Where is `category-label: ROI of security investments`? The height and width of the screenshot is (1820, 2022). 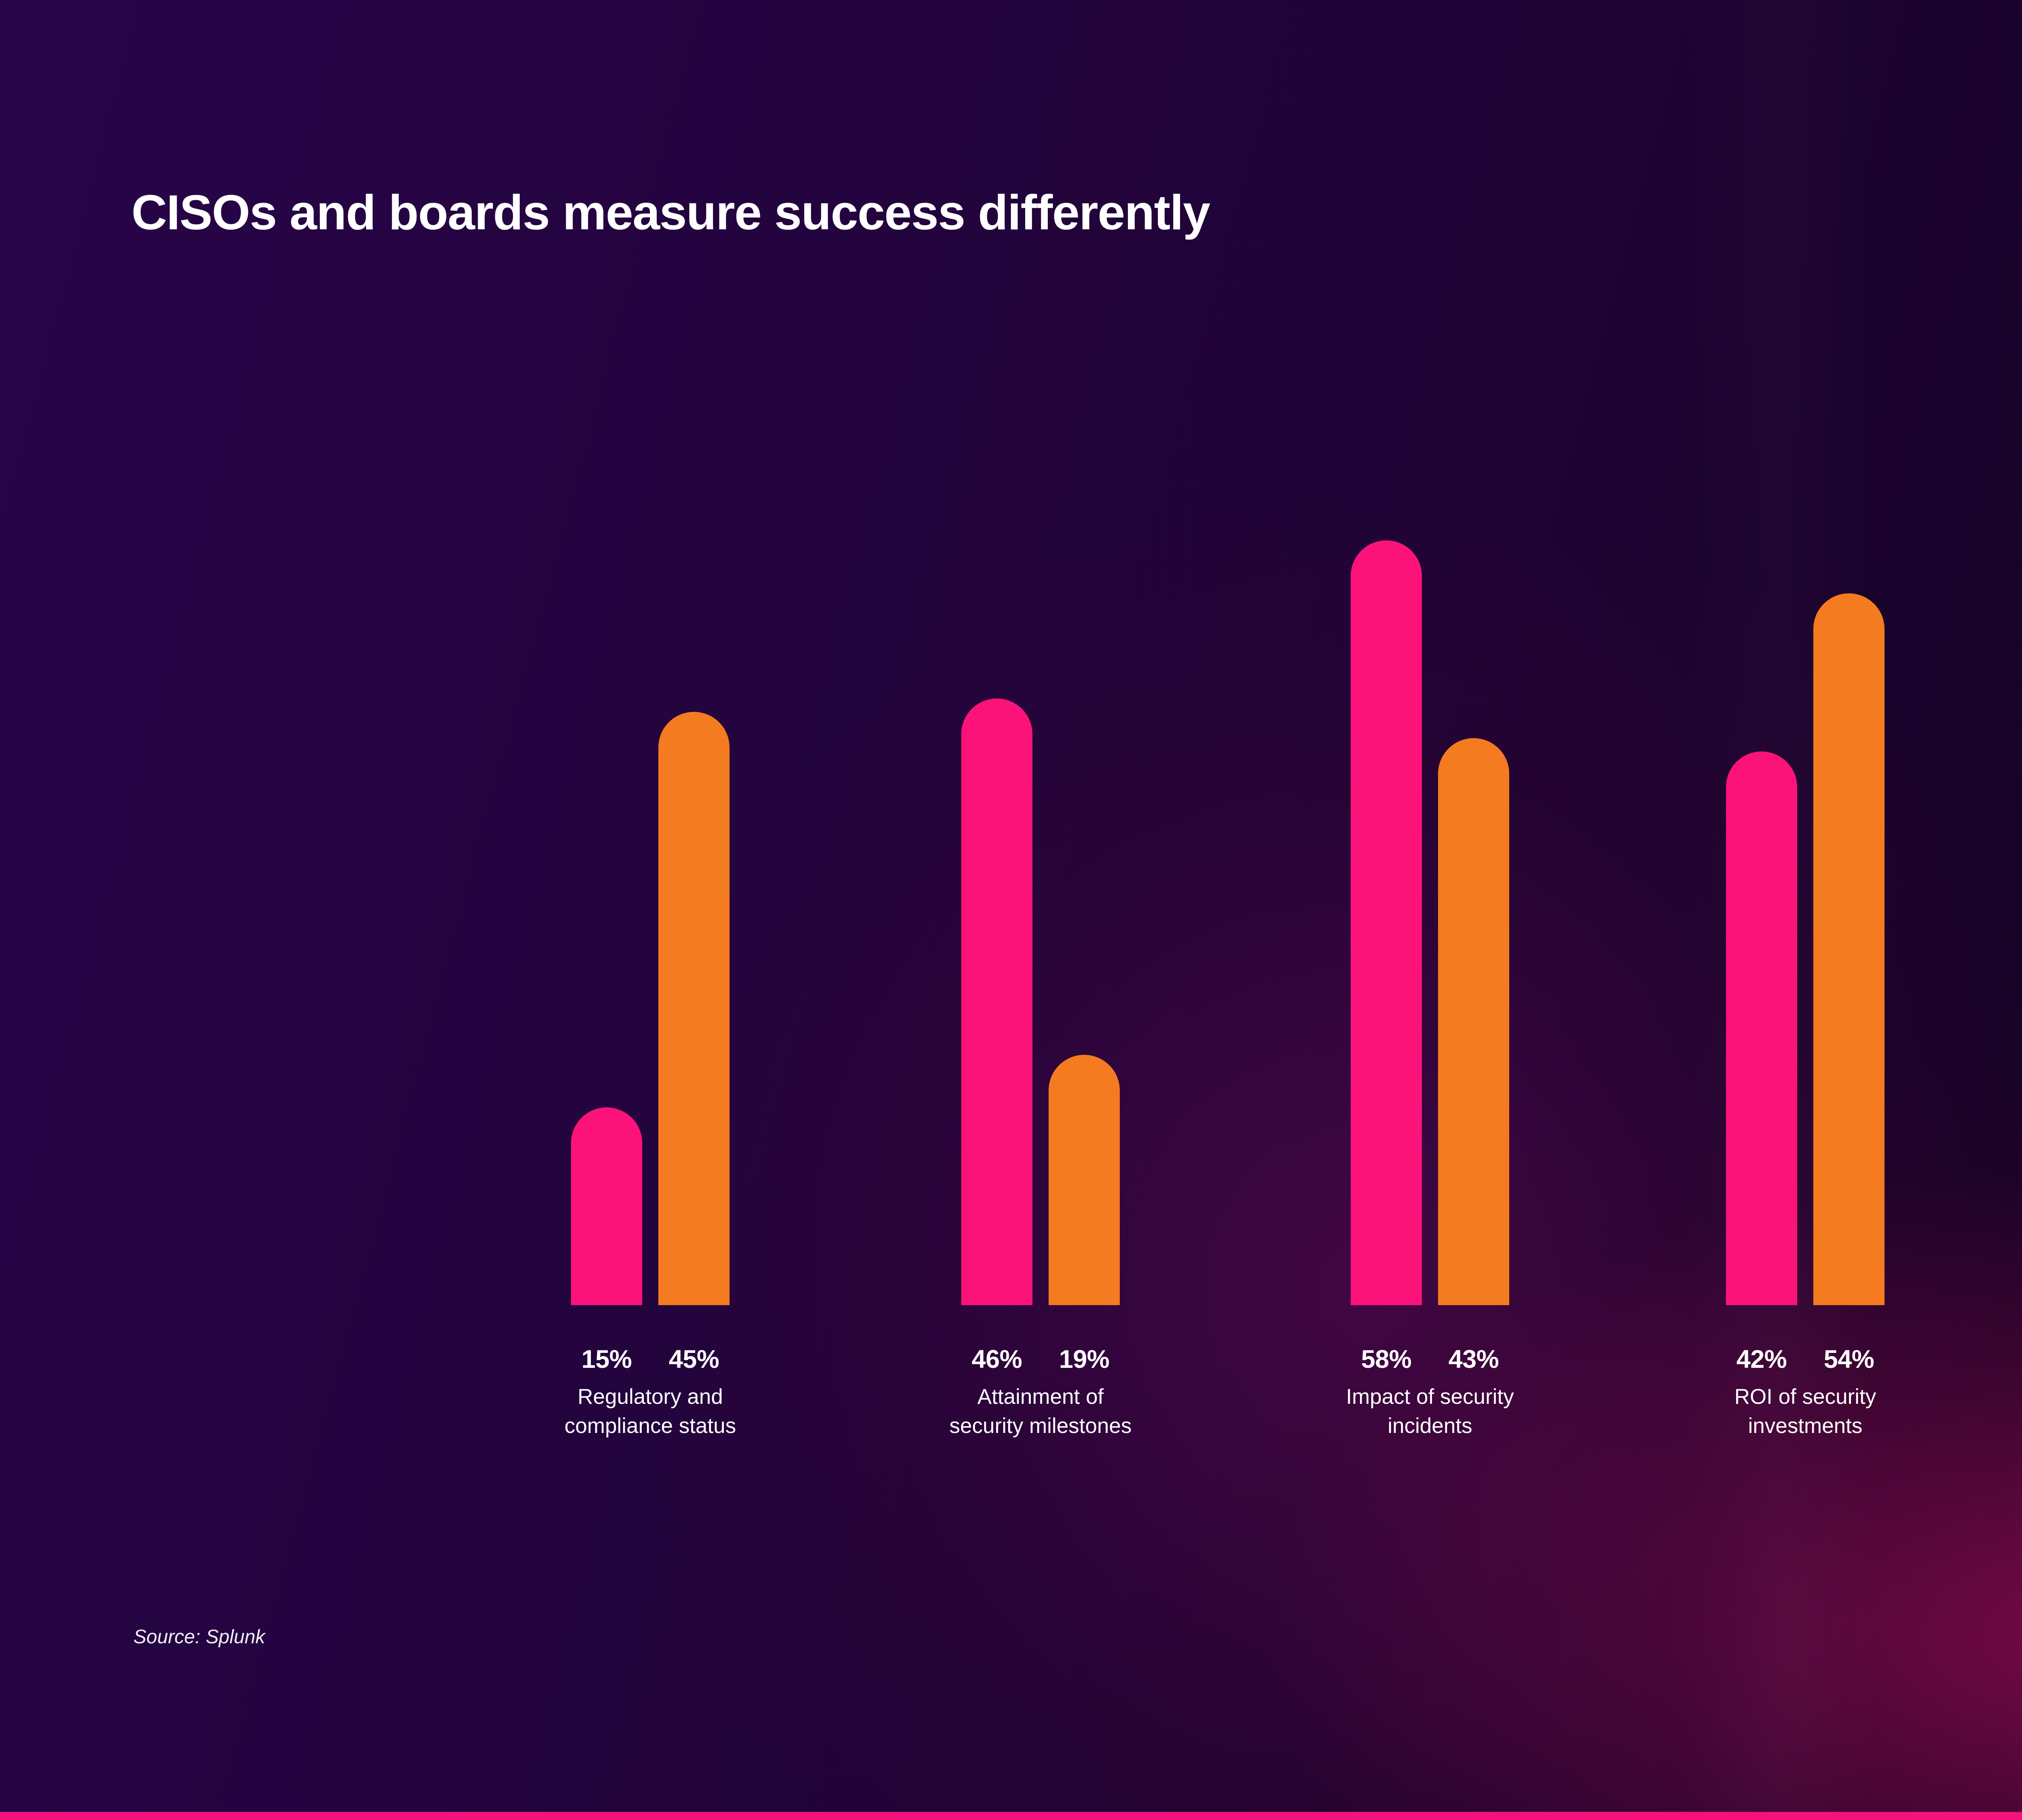
category-label: ROI of security investments is located at coordinates (1805, 1411).